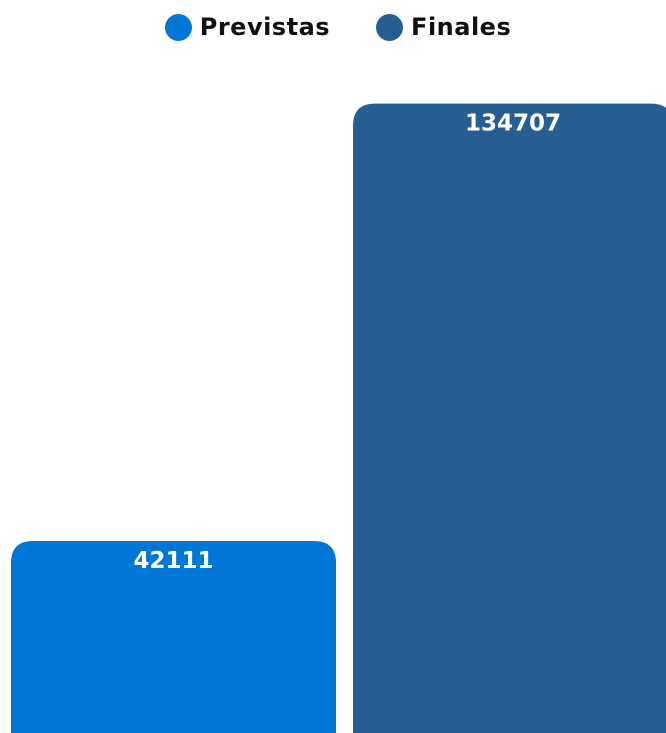 The height and width of the screenshot is (733, 666). Describe the element at coordinates (173, 637) in the screenshot. I see `bar-previstas` at that location.